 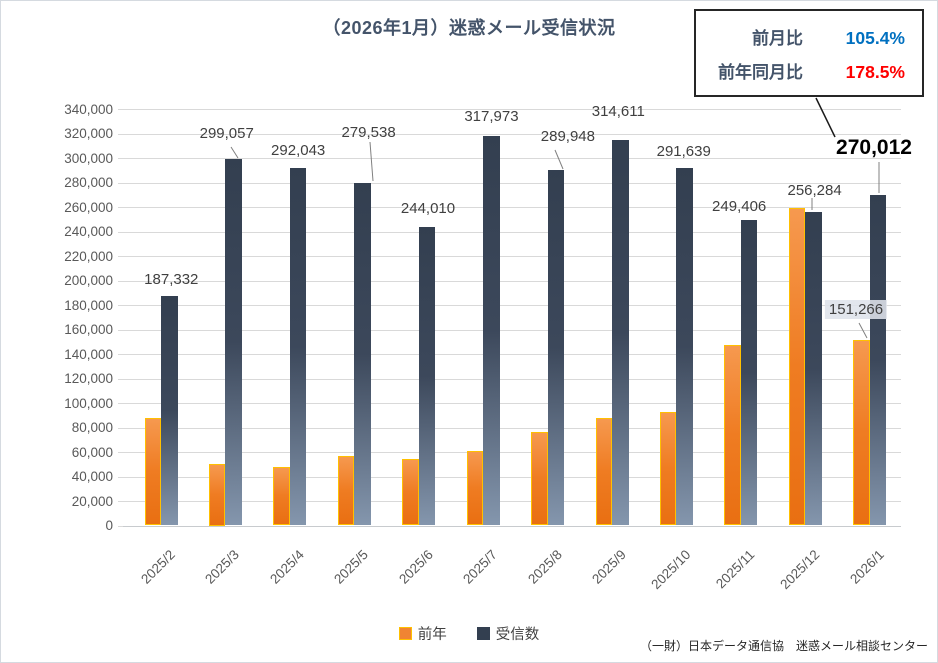 I want to click on bar-prev-year-2025/11, so click(x=732, y=435).